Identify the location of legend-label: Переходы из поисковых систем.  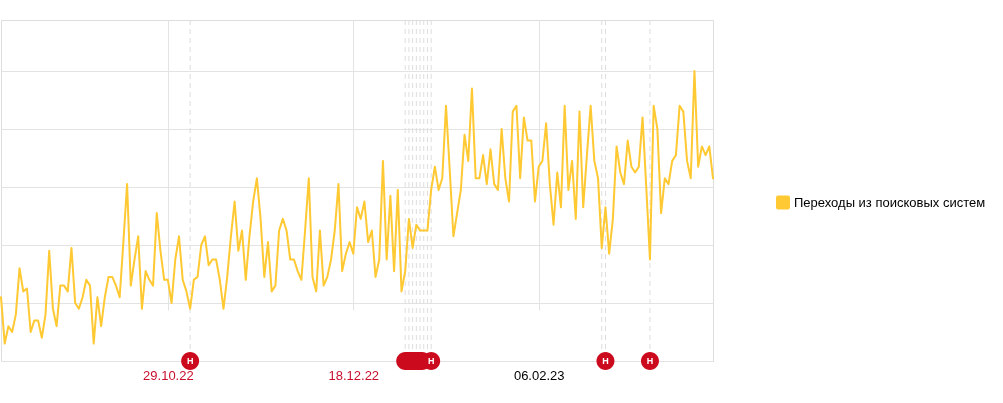
(890, 202).